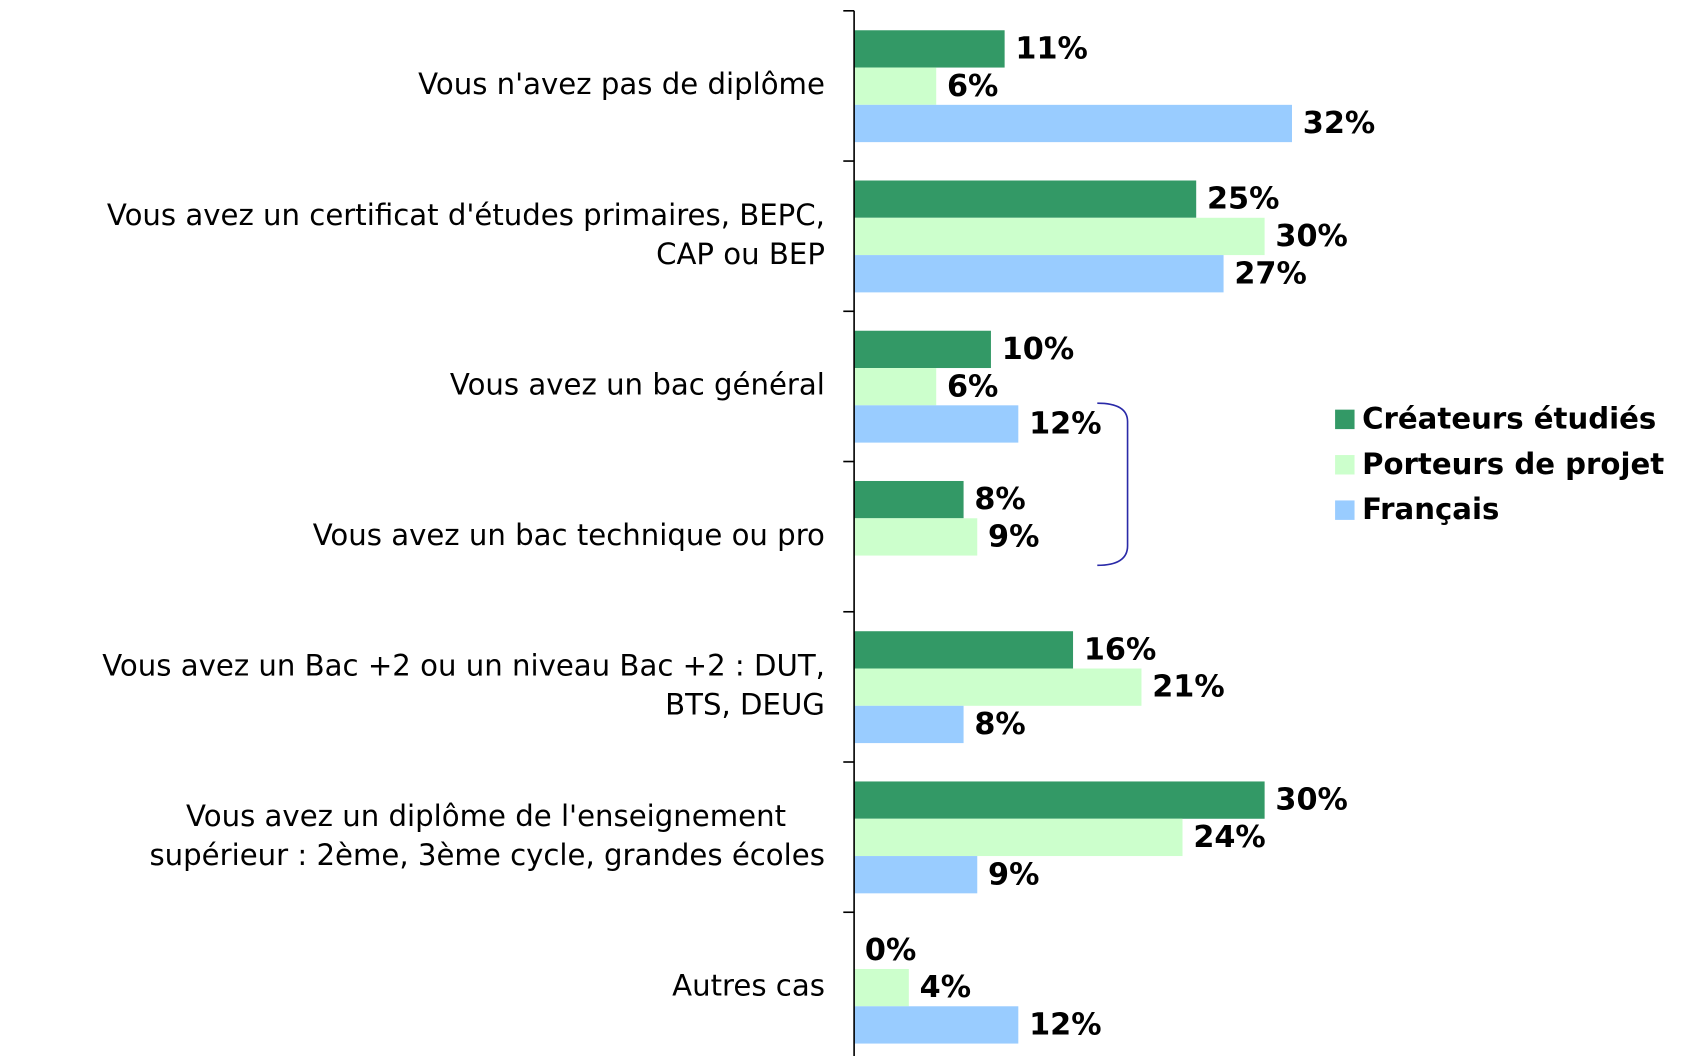 The image size is (1692, 1056). What do you see at coordinates (1113, 484) in the screenshot?
I see `bracket` at bounding box center [1113, 484].